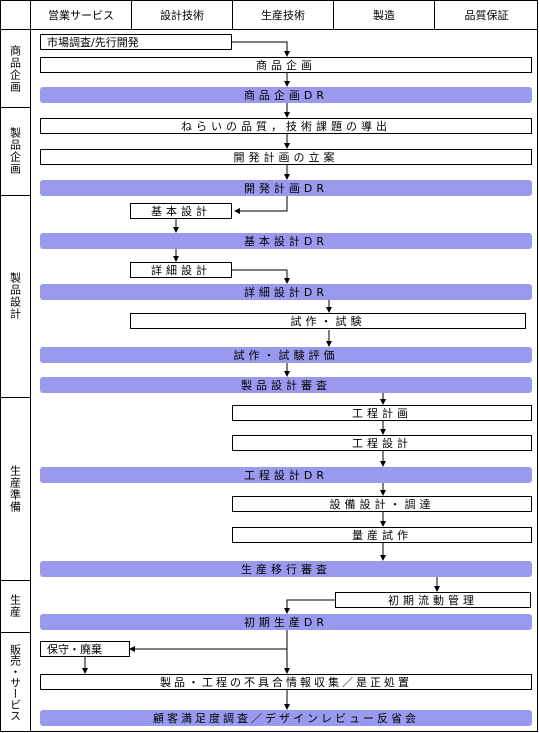 The height and width of the screenshot is (733, 539). What do you see at coordinates (286, 65) in the screenshot?
I see `step-product-planning: 商品企画` at bounding box center [286, 65].